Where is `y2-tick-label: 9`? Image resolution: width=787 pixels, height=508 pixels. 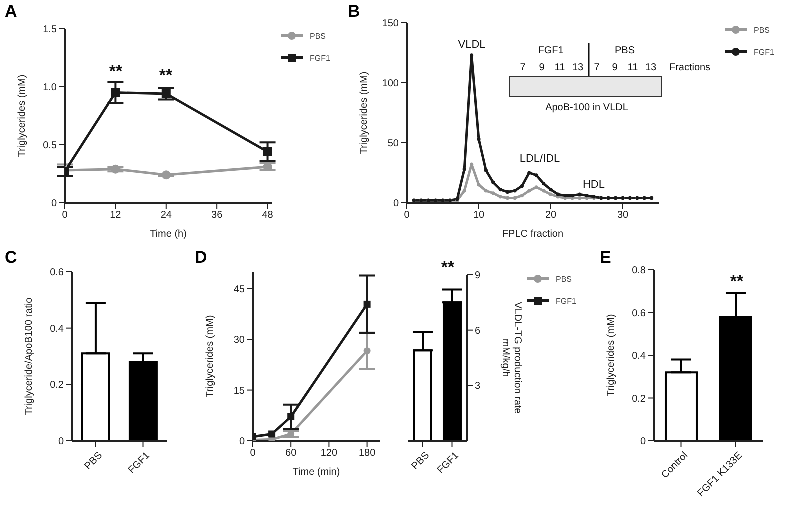
y2-tick-label: 9 is located at coordinates (478, 276).